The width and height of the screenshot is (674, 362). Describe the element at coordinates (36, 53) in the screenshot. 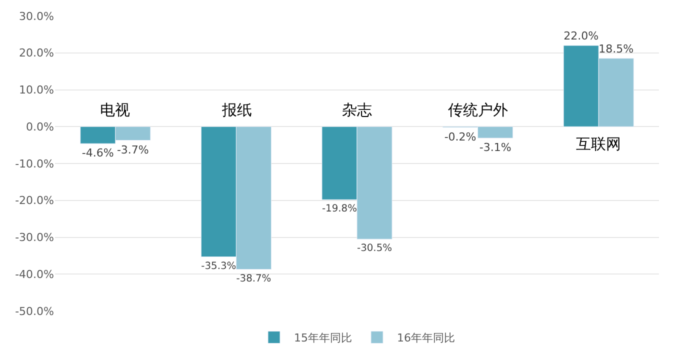

I see `y-tick-label: 20.0%` at that location.